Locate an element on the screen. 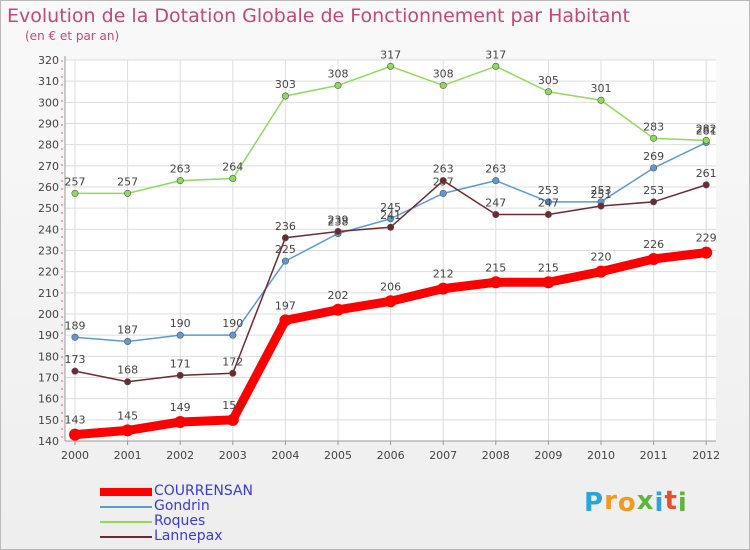 This screenshot has height=550, width=750. logo-letter: o is located at coordinates (627, 503).